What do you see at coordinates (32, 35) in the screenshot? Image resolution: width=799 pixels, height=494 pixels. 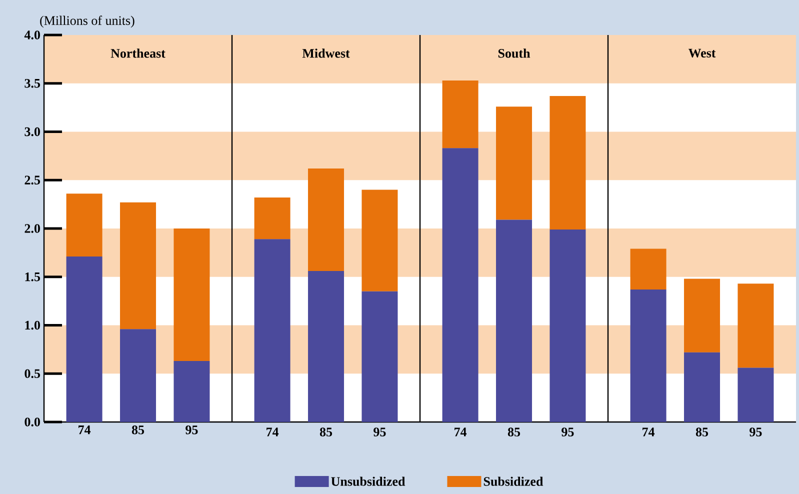 I see `y-tick-label: 4.0` at bounding box center [32, 35].